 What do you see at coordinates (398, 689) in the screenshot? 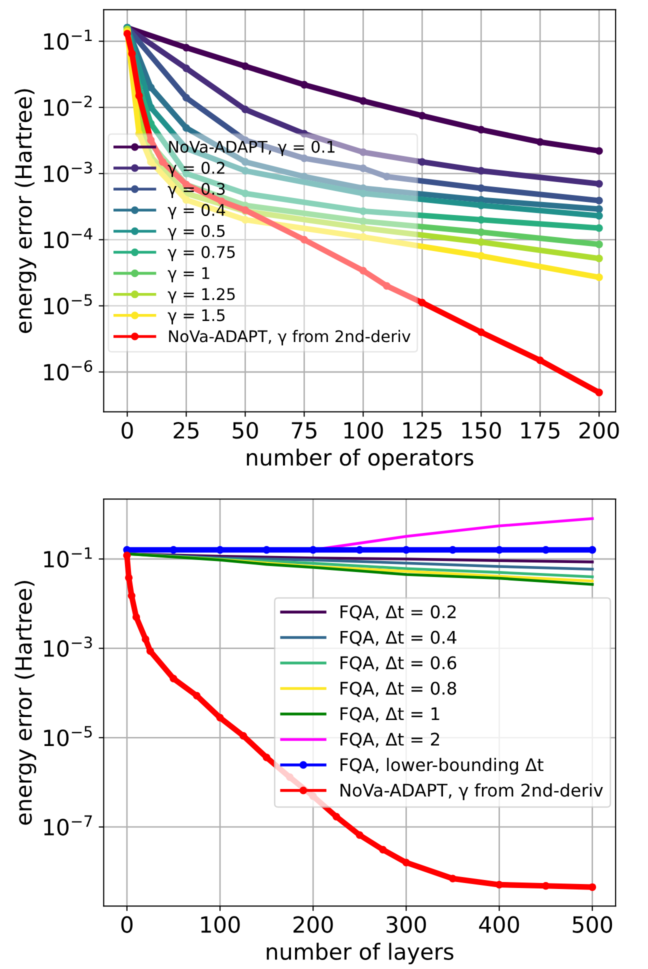
I see `legend-label: FQA, Δt = 0.8` at bounding box center [398, 689].